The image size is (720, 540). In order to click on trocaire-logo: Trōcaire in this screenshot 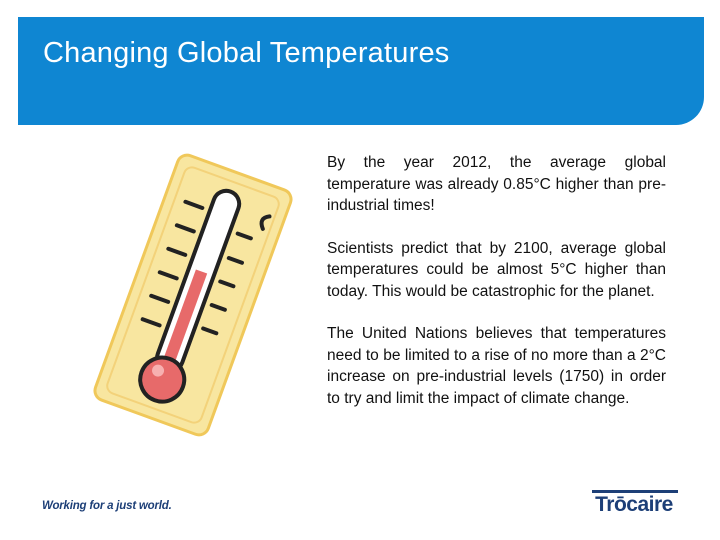, I will do `click(634, 505)`.